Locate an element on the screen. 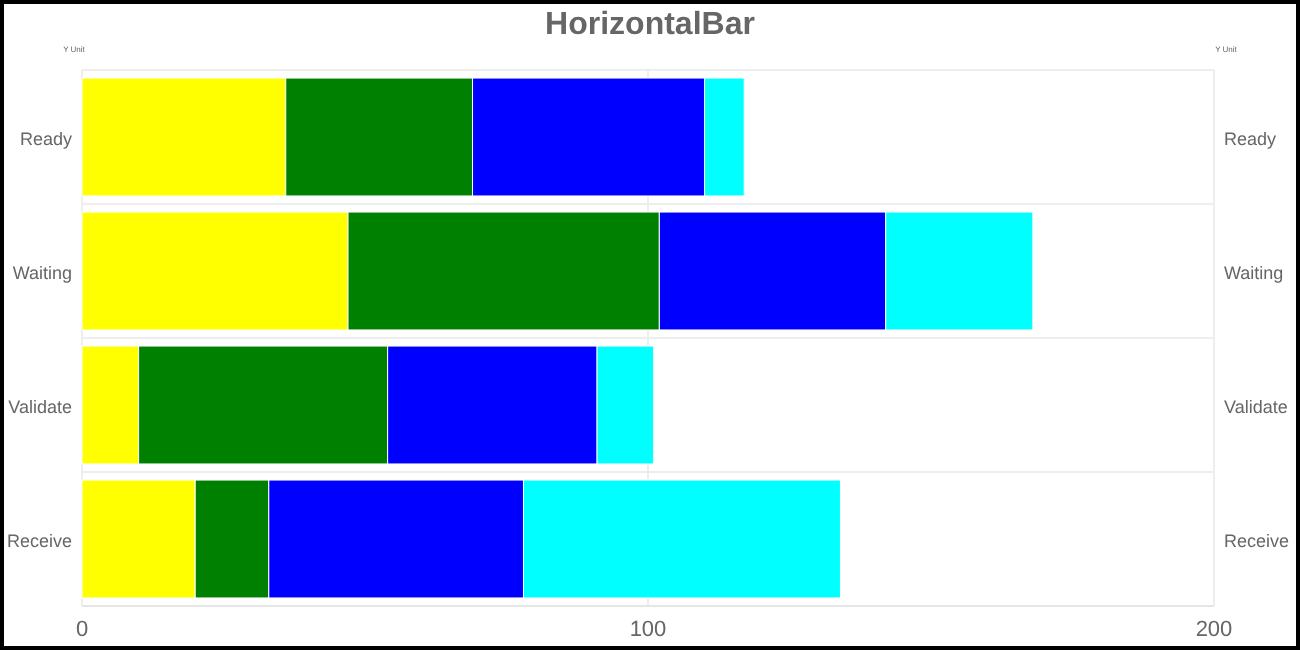 This screenshot has width=1300, height=650. x-tick-label: 200 is located at coordinates (1214, 630).